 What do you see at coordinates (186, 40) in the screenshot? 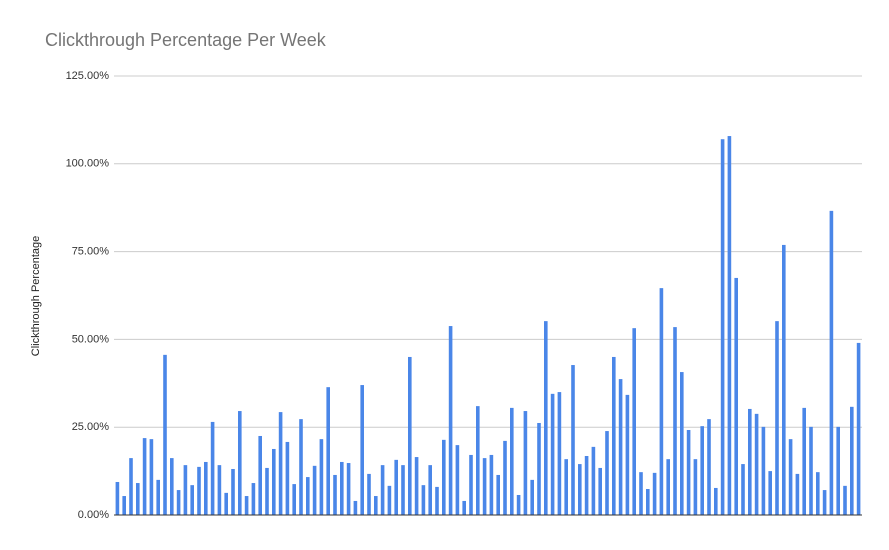
I see `chart-title: Clickthrough Percentage Per Week` at bounding box center [186, 40].